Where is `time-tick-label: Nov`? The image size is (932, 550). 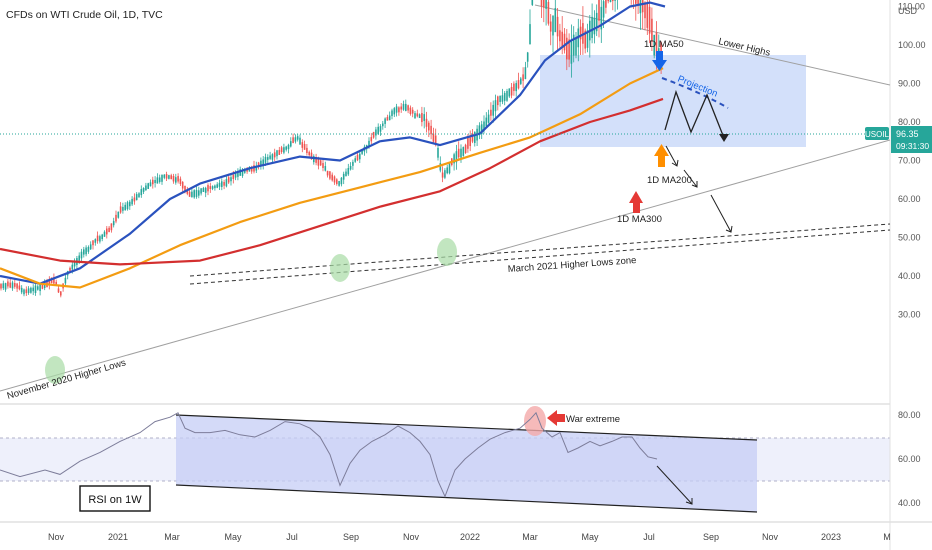 time-tick-label: Nov is located at coordinates (411, 537).